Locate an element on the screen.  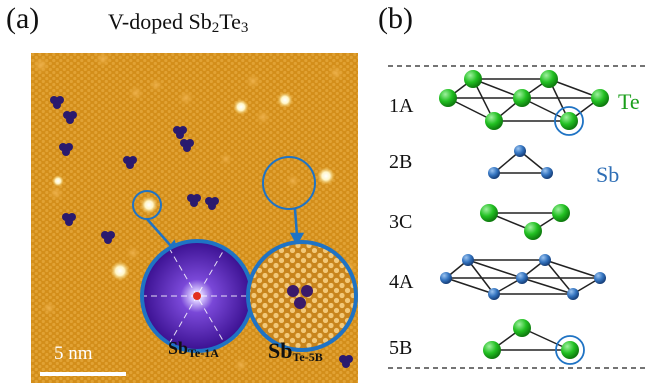
layer-2b is located at coordinates (520, 162).